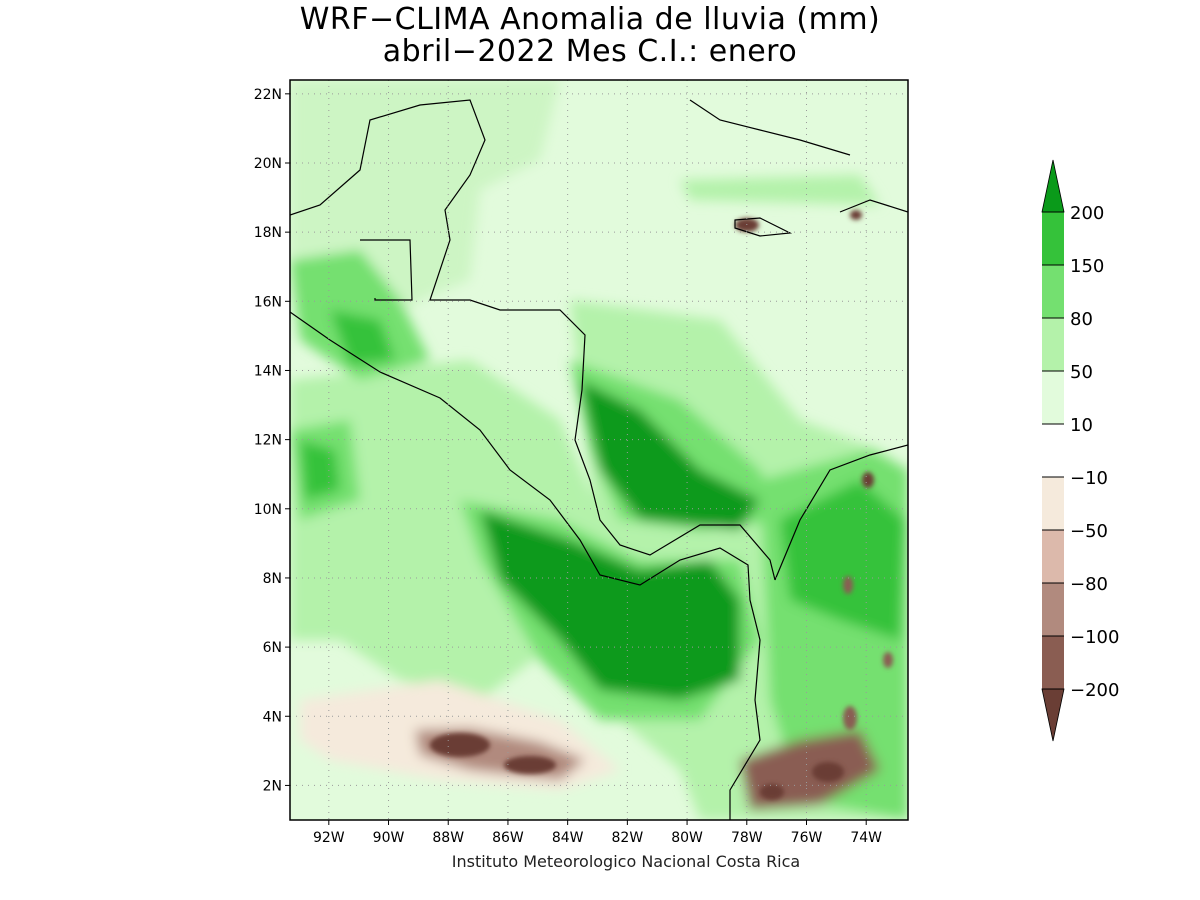 This screenshot has height=900, width=1200. What do you see at coordinates (747, 838) in the screenshot?
I see `lon-tick-label: 78W` at bounding box center [747, 838].